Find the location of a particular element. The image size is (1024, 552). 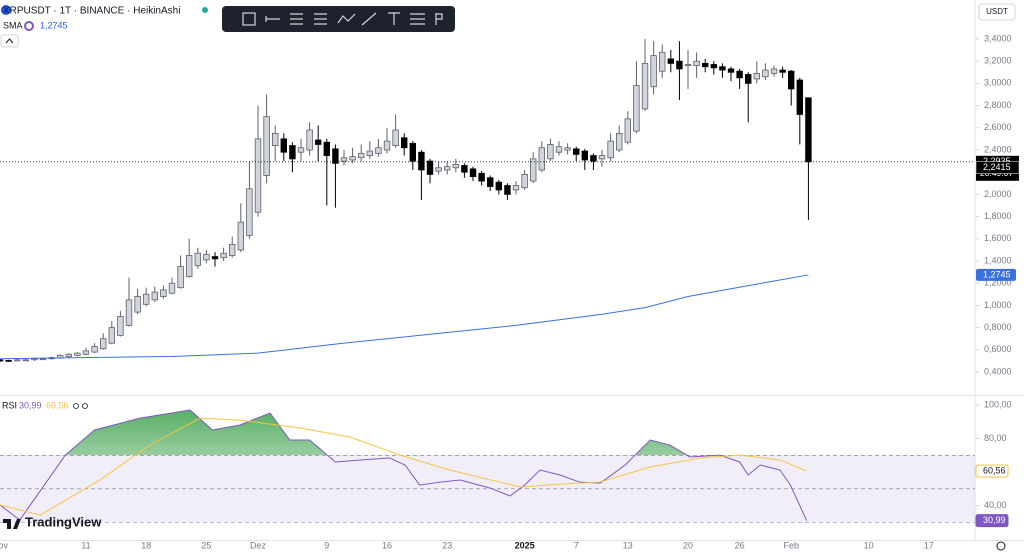

x-tick-label: 20 is located at coordinates (688, 545).